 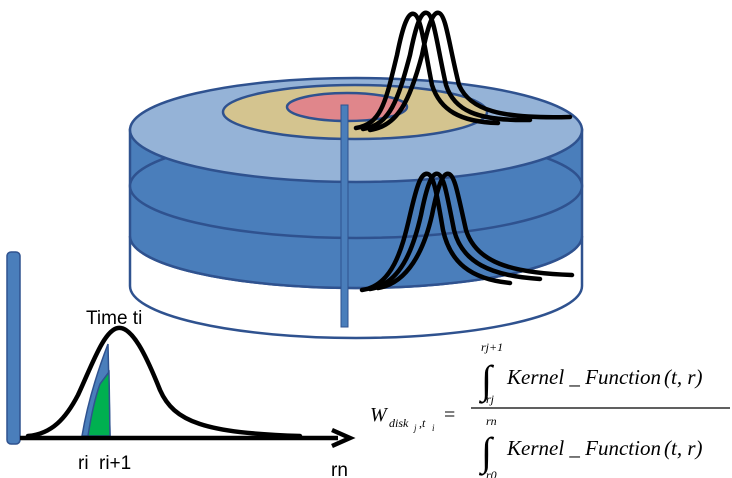 What do you see at coordinates (399, 423) in the screenshot?
I see `formula-w-sub-disk: disk` at bounding box center [399, 423].